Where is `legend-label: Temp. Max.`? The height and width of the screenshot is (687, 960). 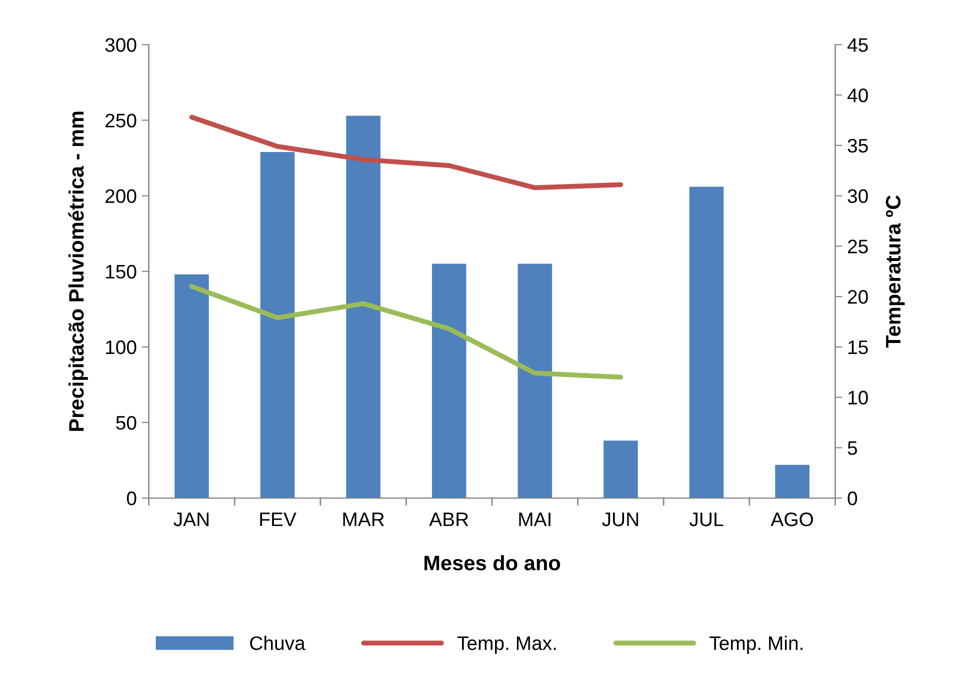 legend-label: Temp. Max. is located at coordinates (506, 645).